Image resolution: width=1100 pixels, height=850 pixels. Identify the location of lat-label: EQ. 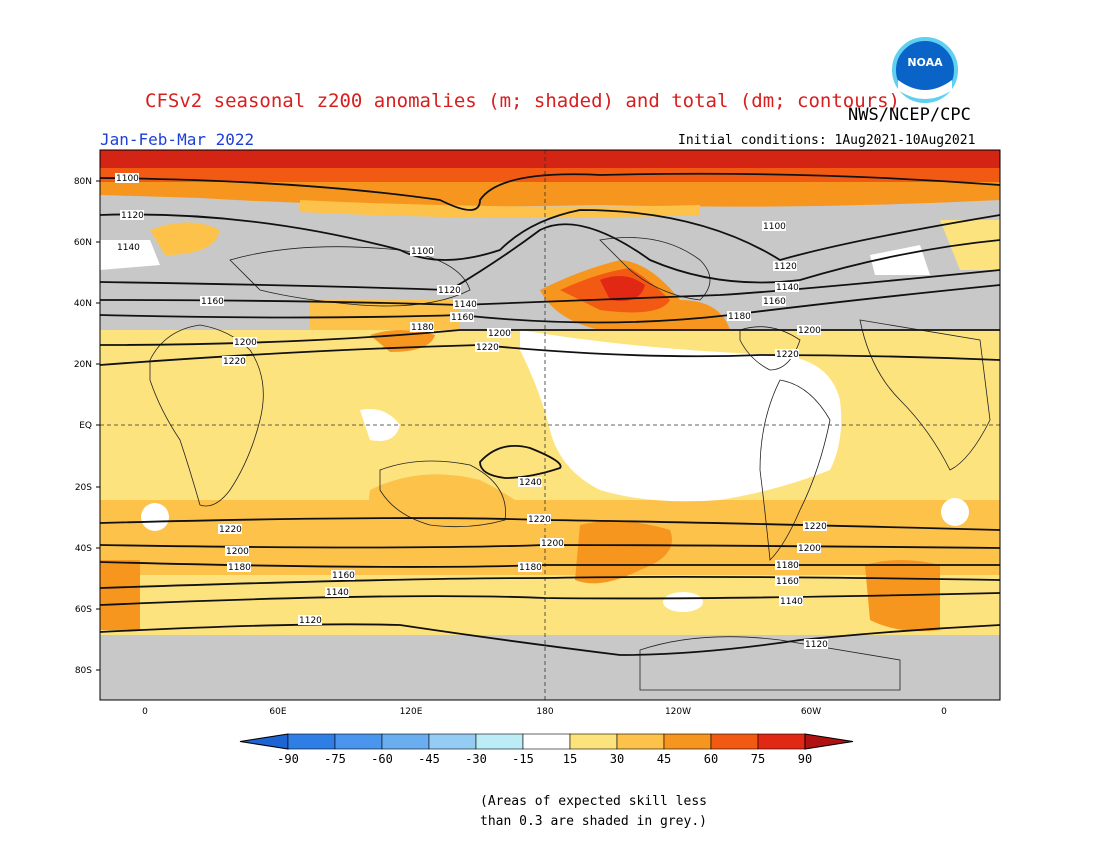
(85, 426).